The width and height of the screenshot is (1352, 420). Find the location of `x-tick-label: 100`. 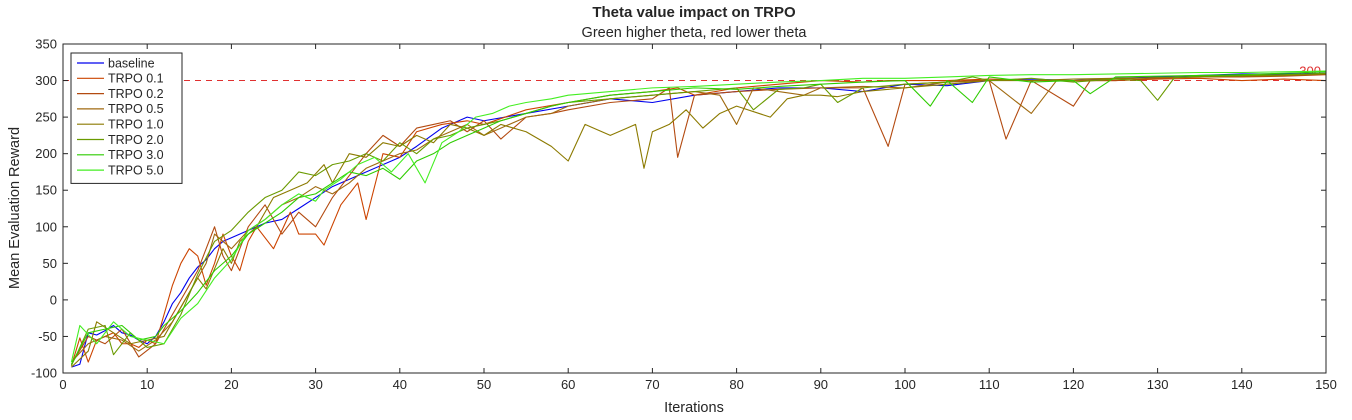

x-tick-label: 100 is located at coordinates (905, 384).